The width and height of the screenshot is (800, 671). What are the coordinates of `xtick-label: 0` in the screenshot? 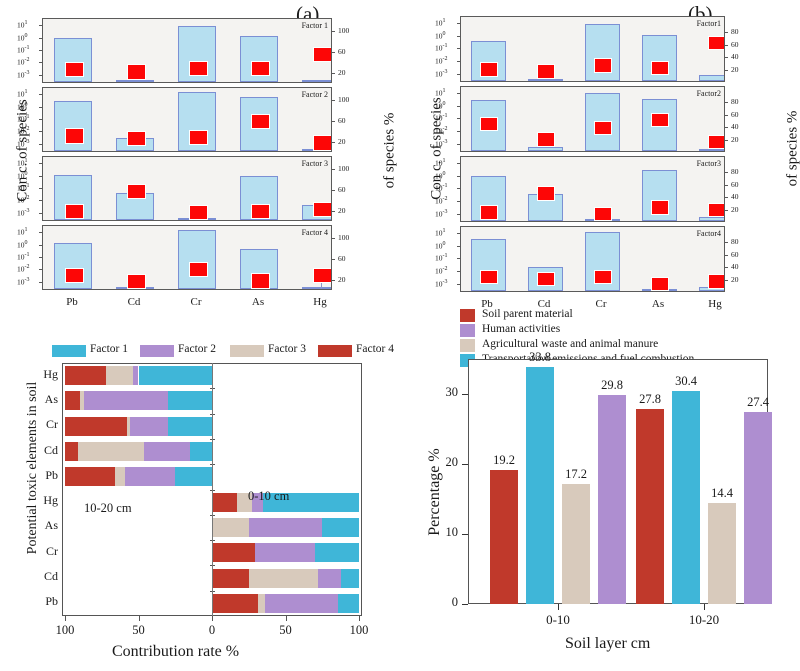 It's located at (212, 630).